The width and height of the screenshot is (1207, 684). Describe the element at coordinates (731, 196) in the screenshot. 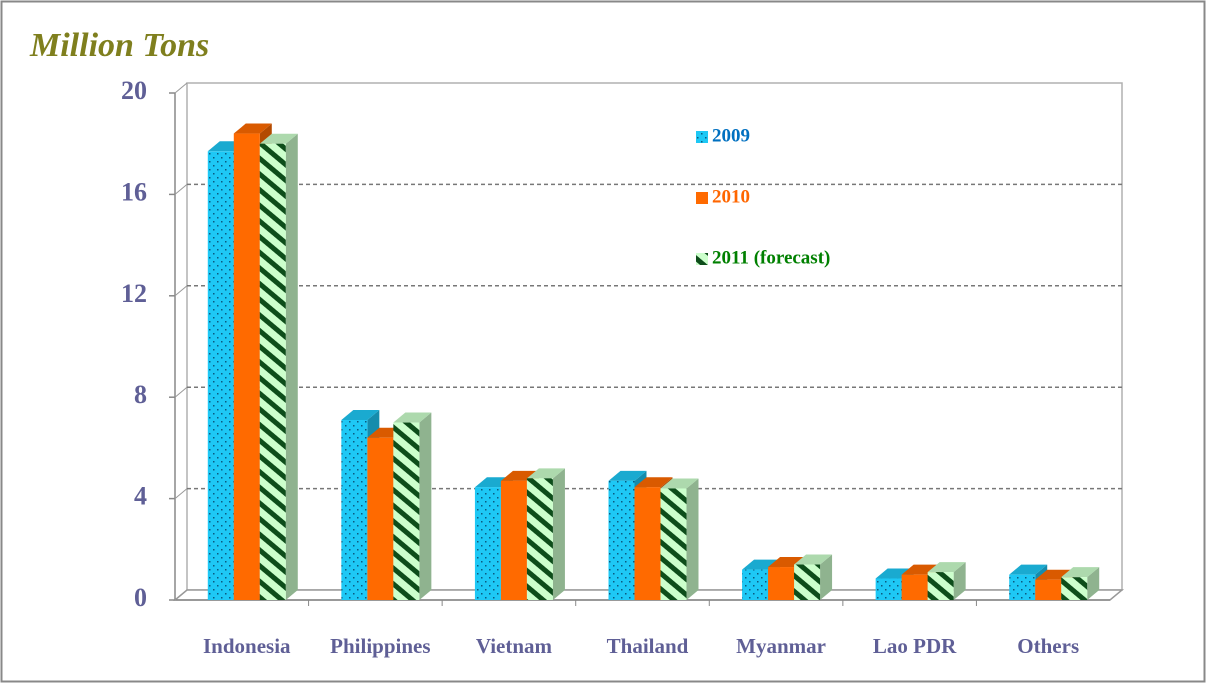

I see `legend-label: 2010` at that location.